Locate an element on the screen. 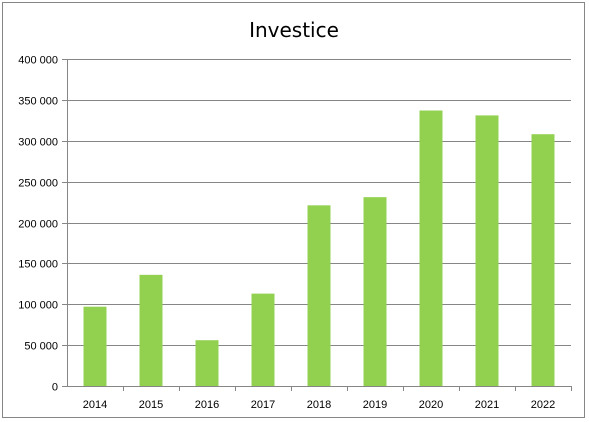  x-tick-label: 2022 is located at coordinates (543, 405).